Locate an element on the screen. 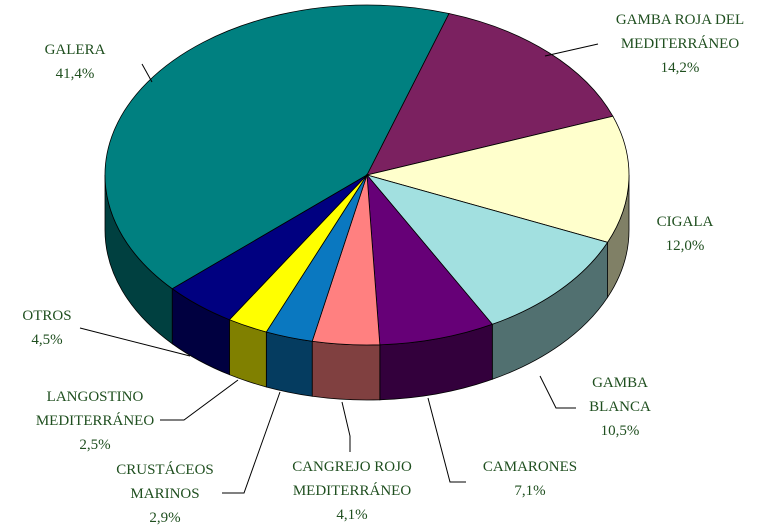 The height and width of the screenshot is (530, 774). value-label: 10,5% is located at coordinates (620, 431).